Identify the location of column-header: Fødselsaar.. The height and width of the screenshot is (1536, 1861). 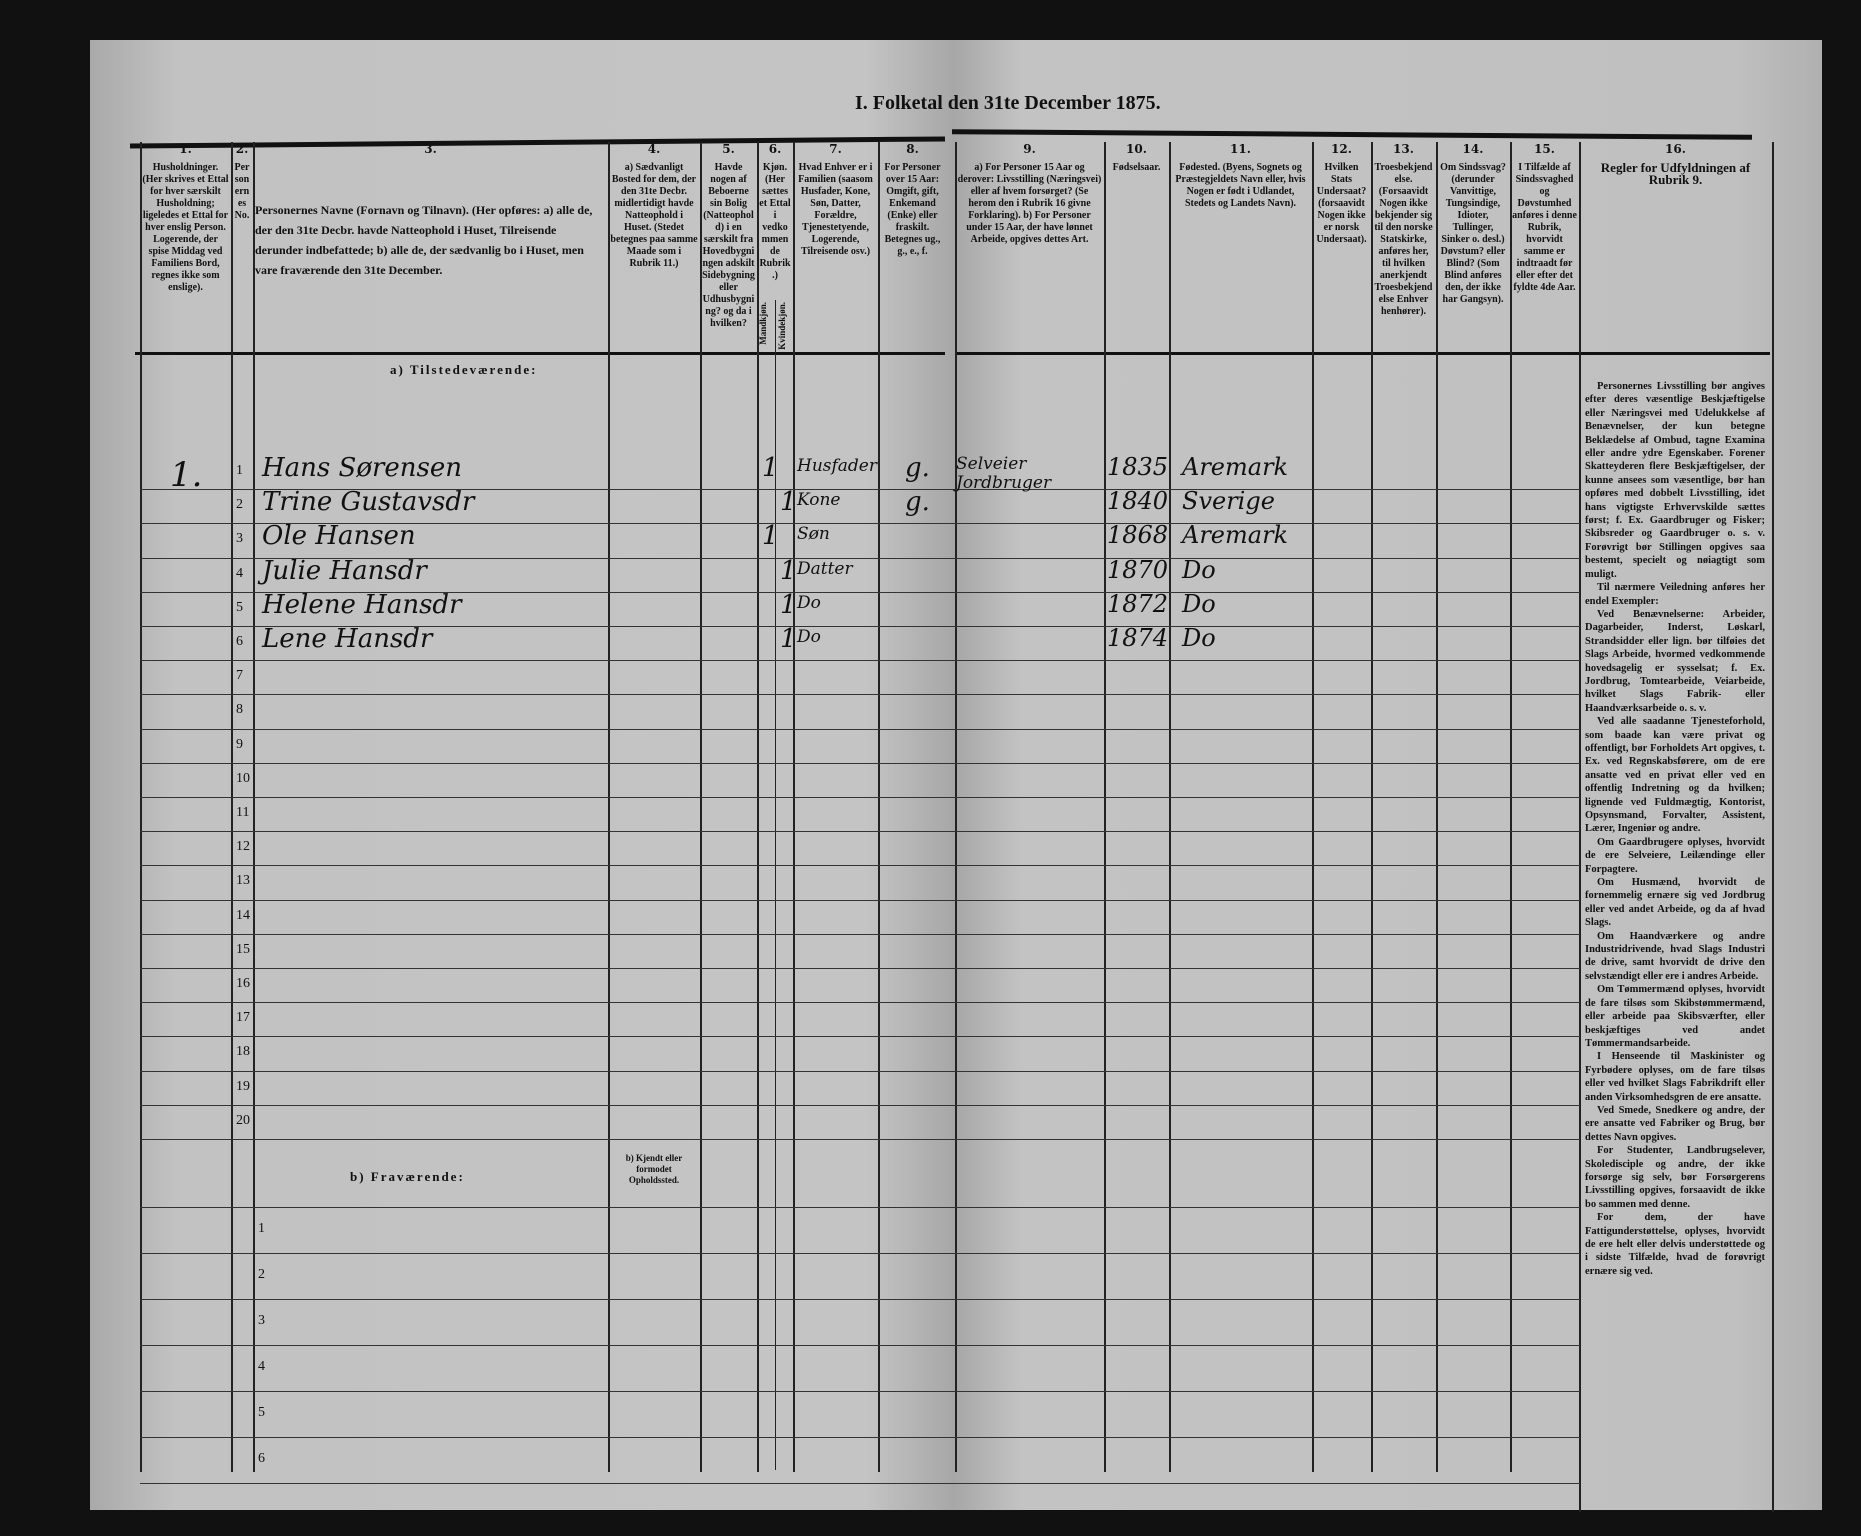
(1136, 167).